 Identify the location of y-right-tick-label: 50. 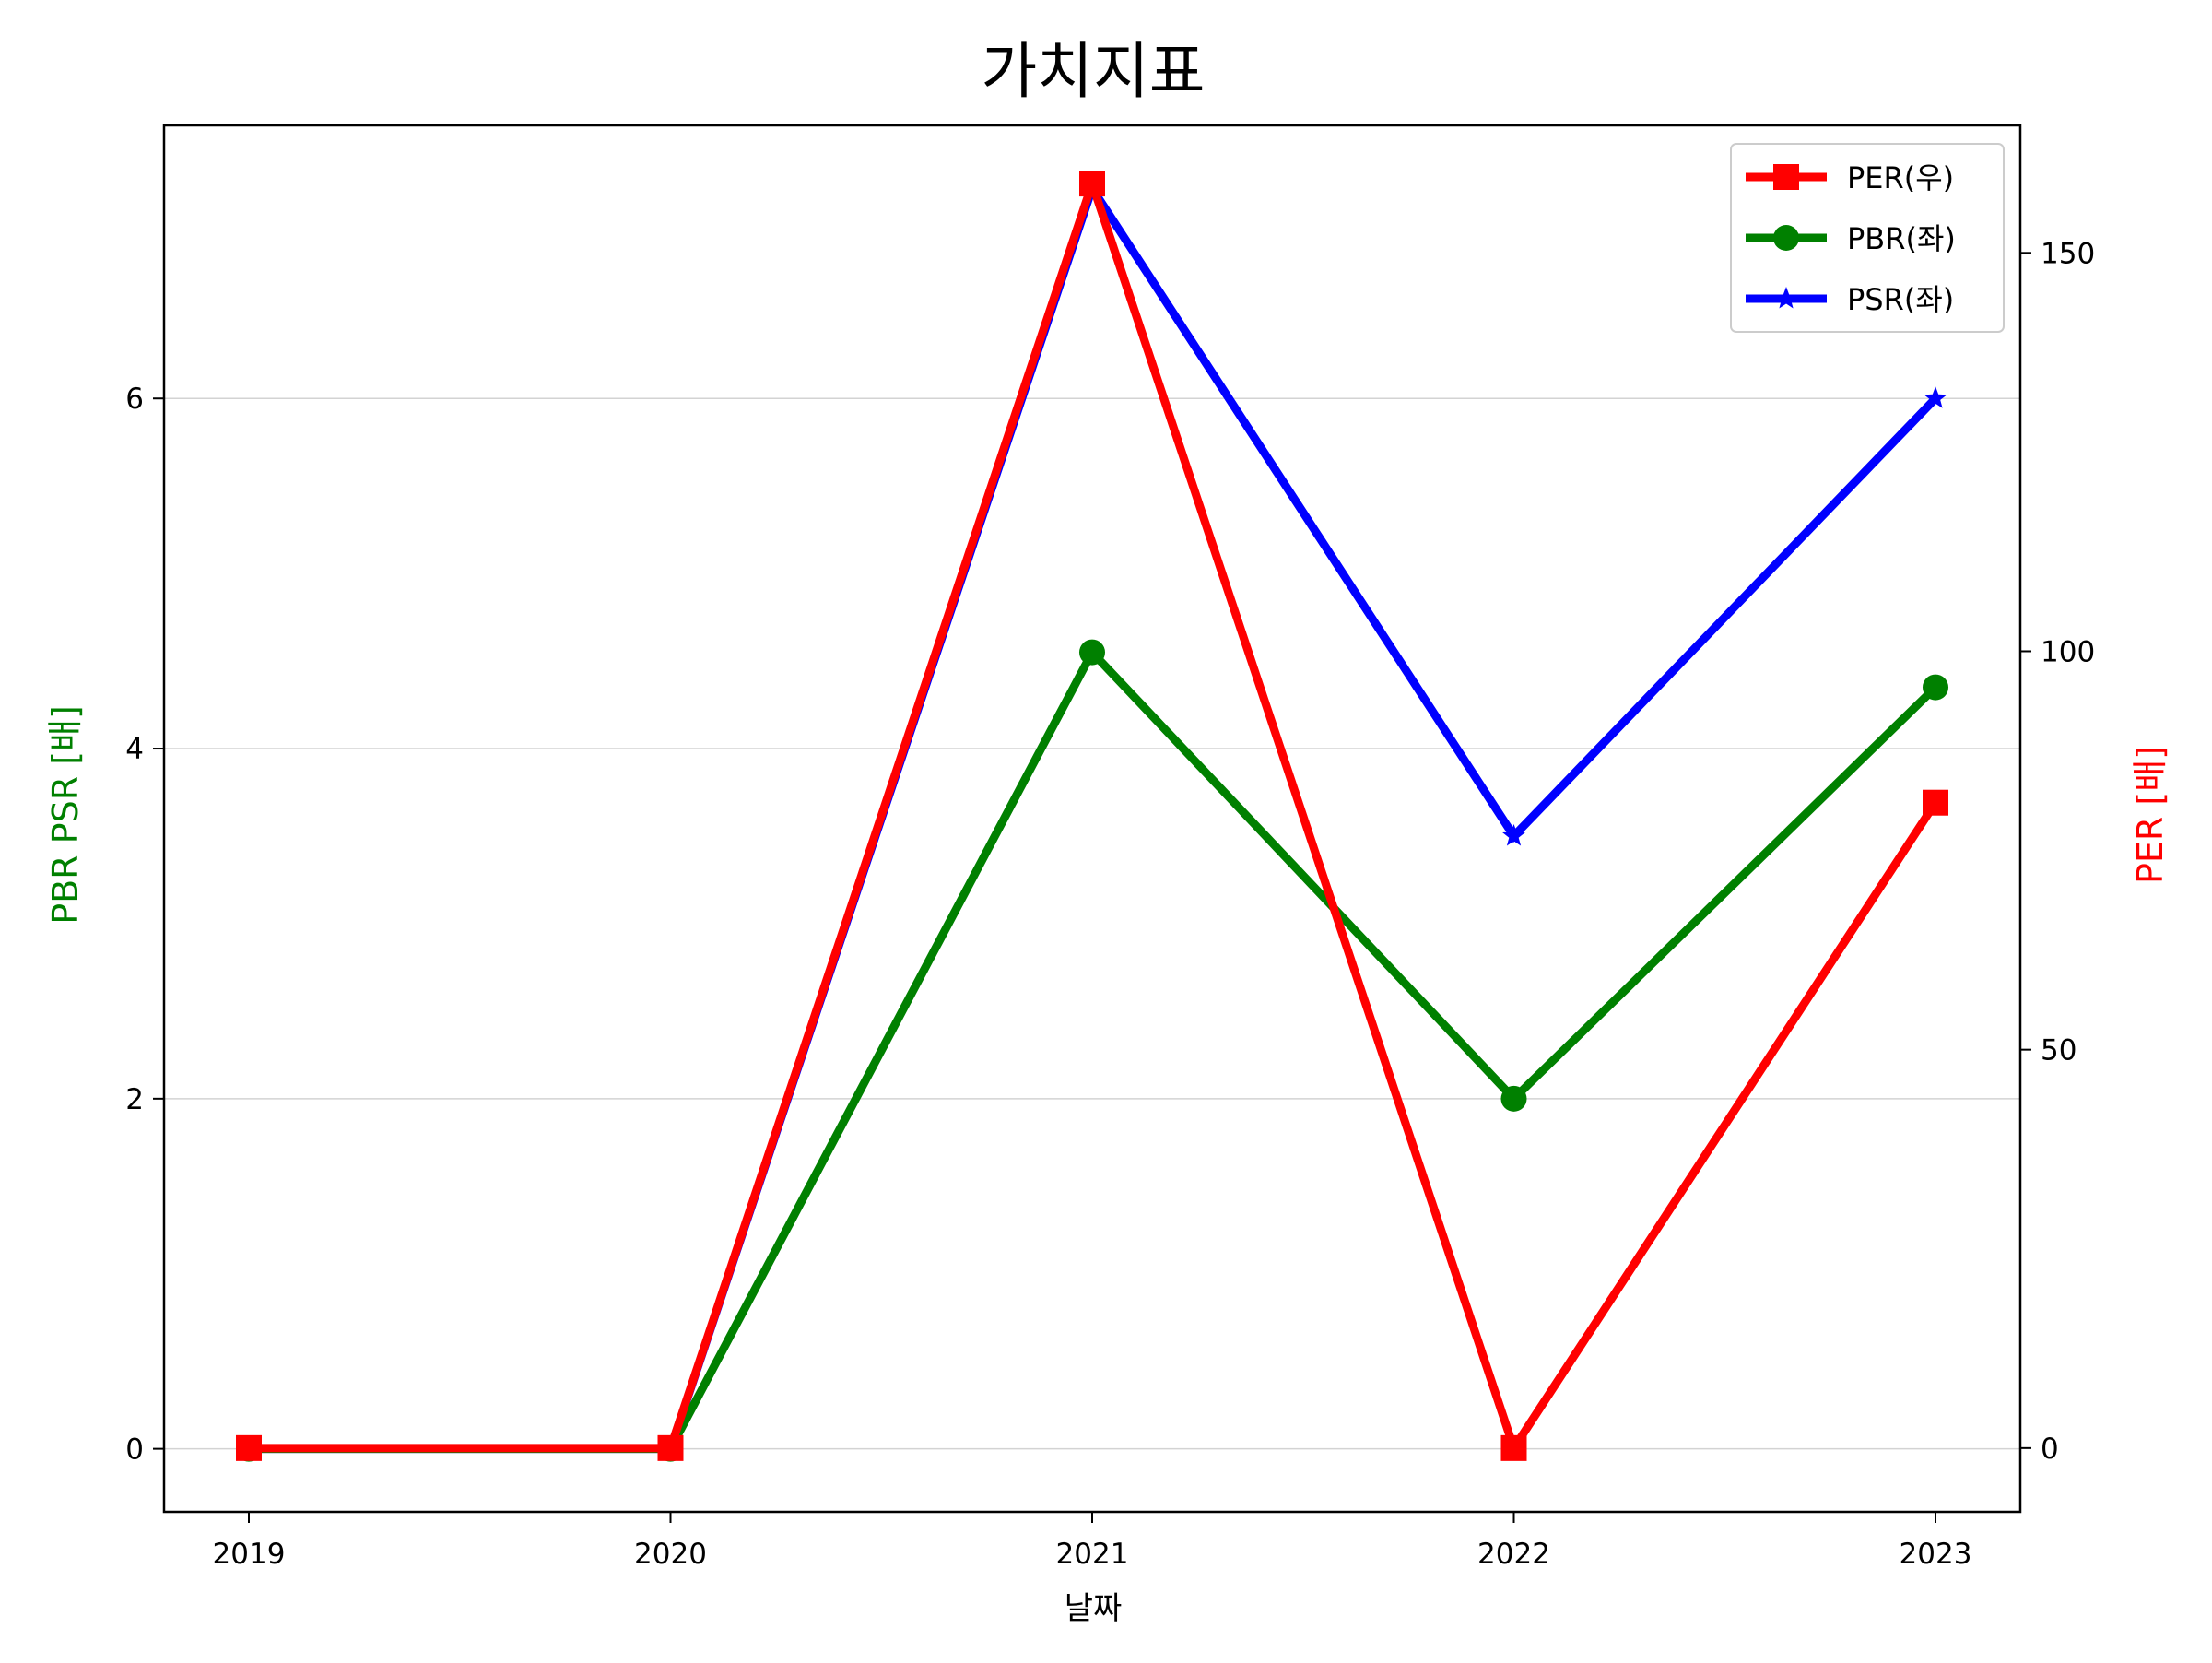
(2059, 1050).